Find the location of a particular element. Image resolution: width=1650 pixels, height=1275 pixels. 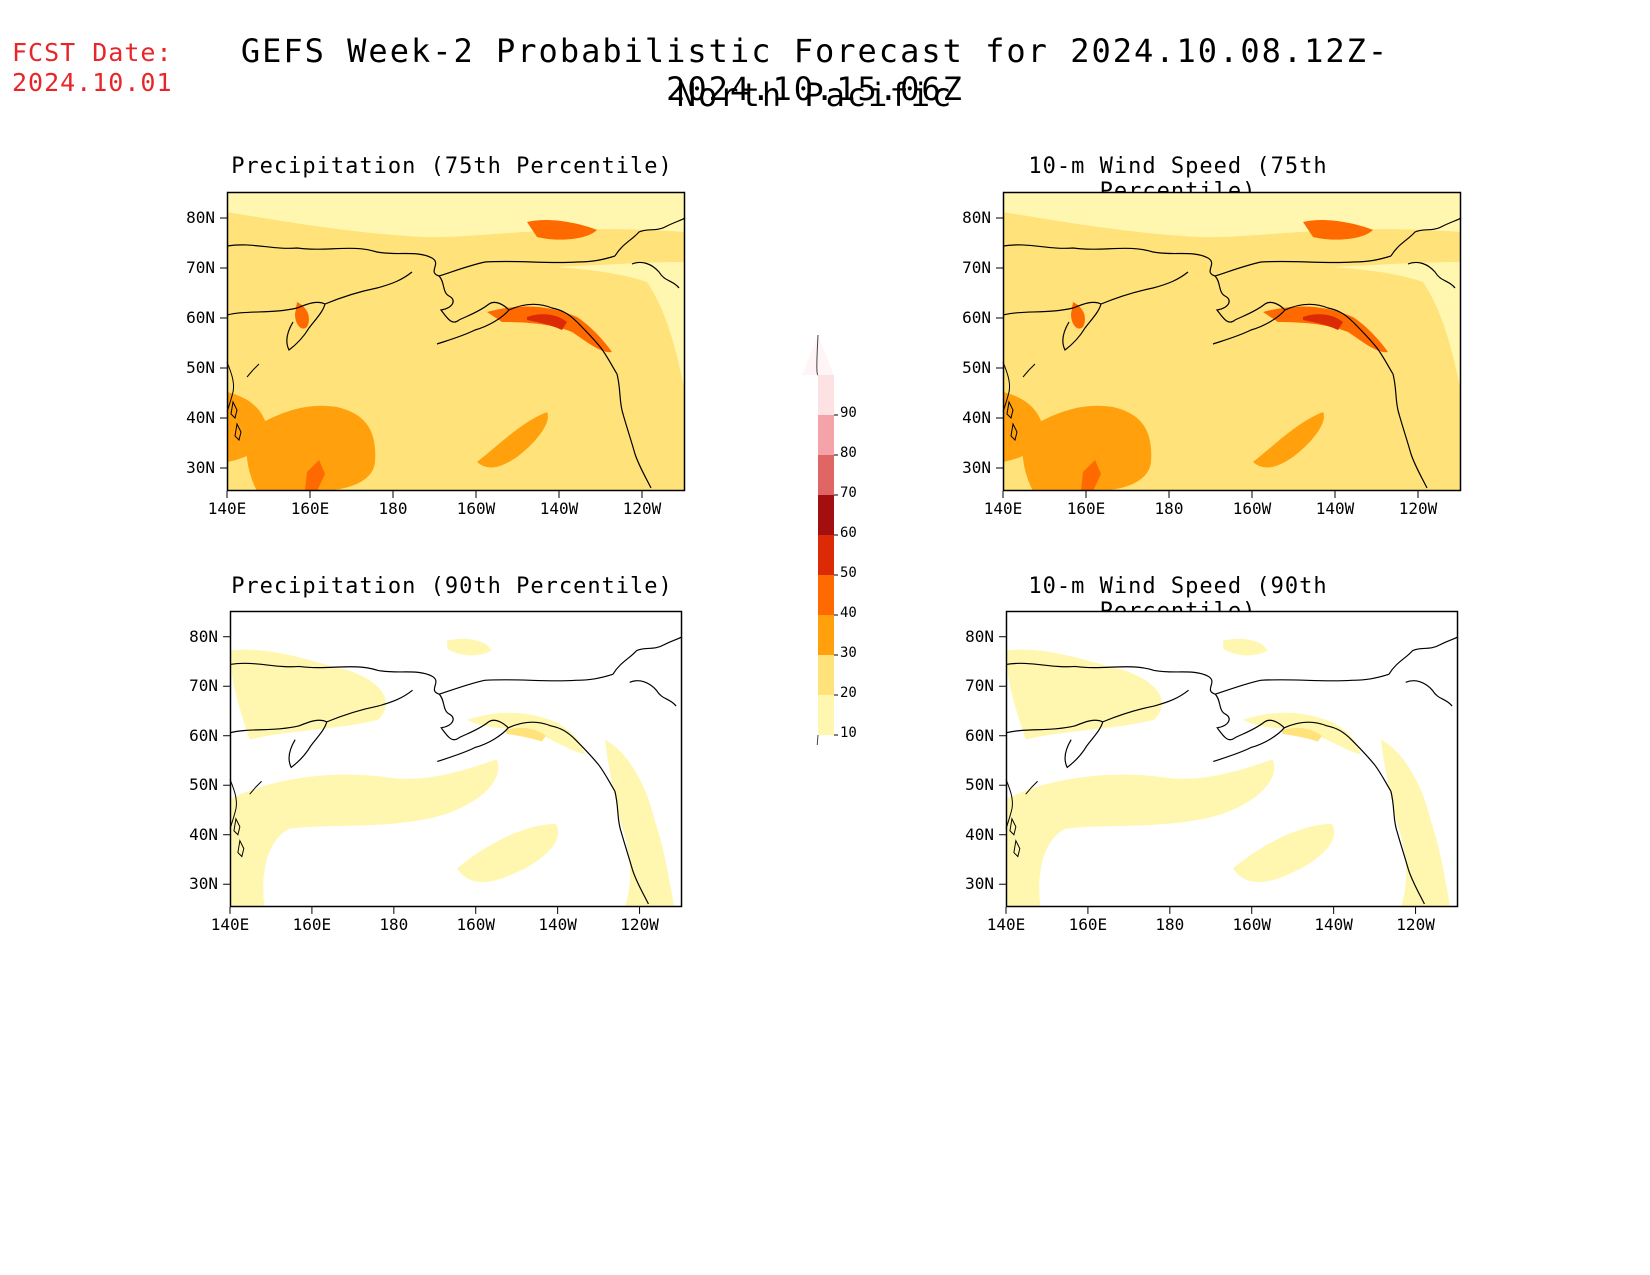

colorbar-label: 40 is located at coordinates (848, 613).